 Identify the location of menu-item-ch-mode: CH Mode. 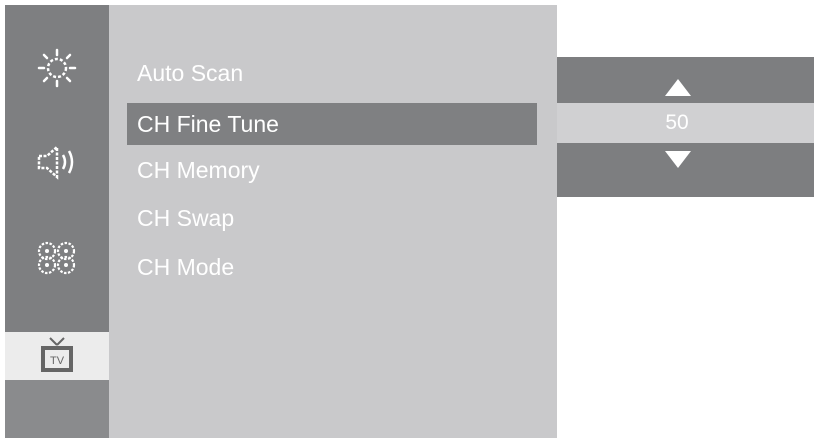
(186, 267).